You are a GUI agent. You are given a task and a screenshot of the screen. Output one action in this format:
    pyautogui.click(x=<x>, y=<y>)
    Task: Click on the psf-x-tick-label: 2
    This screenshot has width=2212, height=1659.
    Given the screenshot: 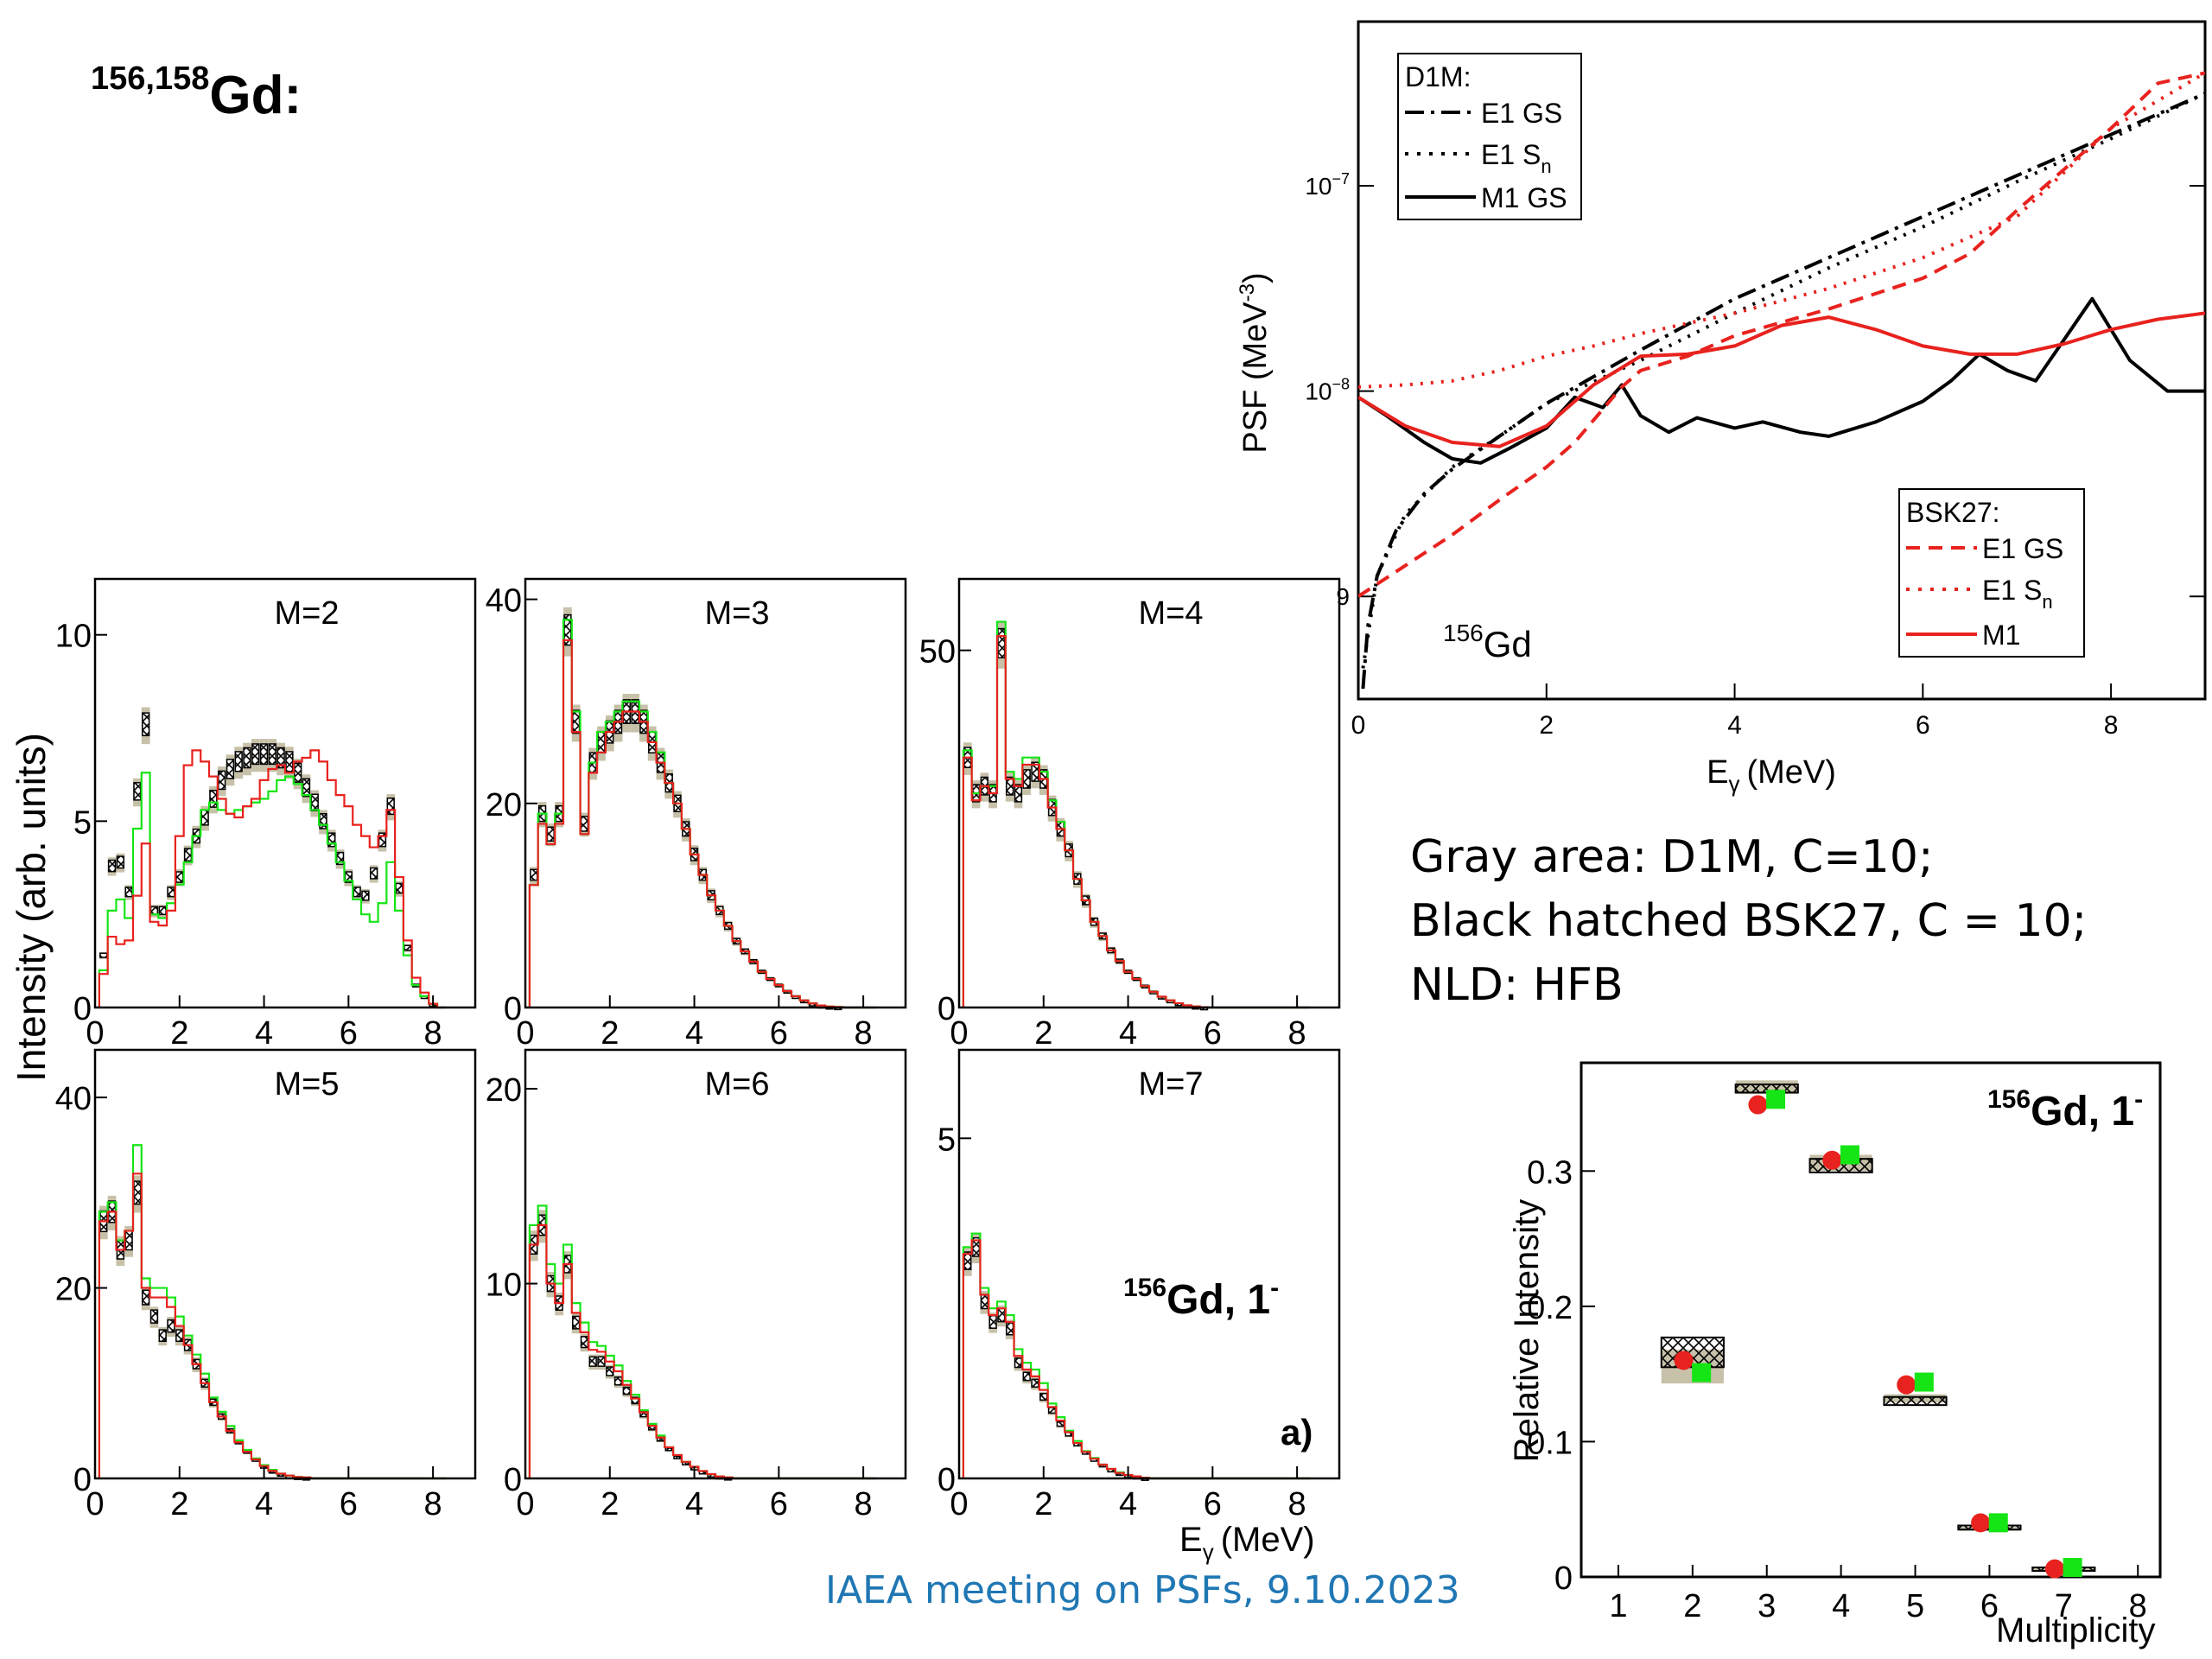 What is the action you would take?
    pyautogui.click(x=1546, y=725)
    